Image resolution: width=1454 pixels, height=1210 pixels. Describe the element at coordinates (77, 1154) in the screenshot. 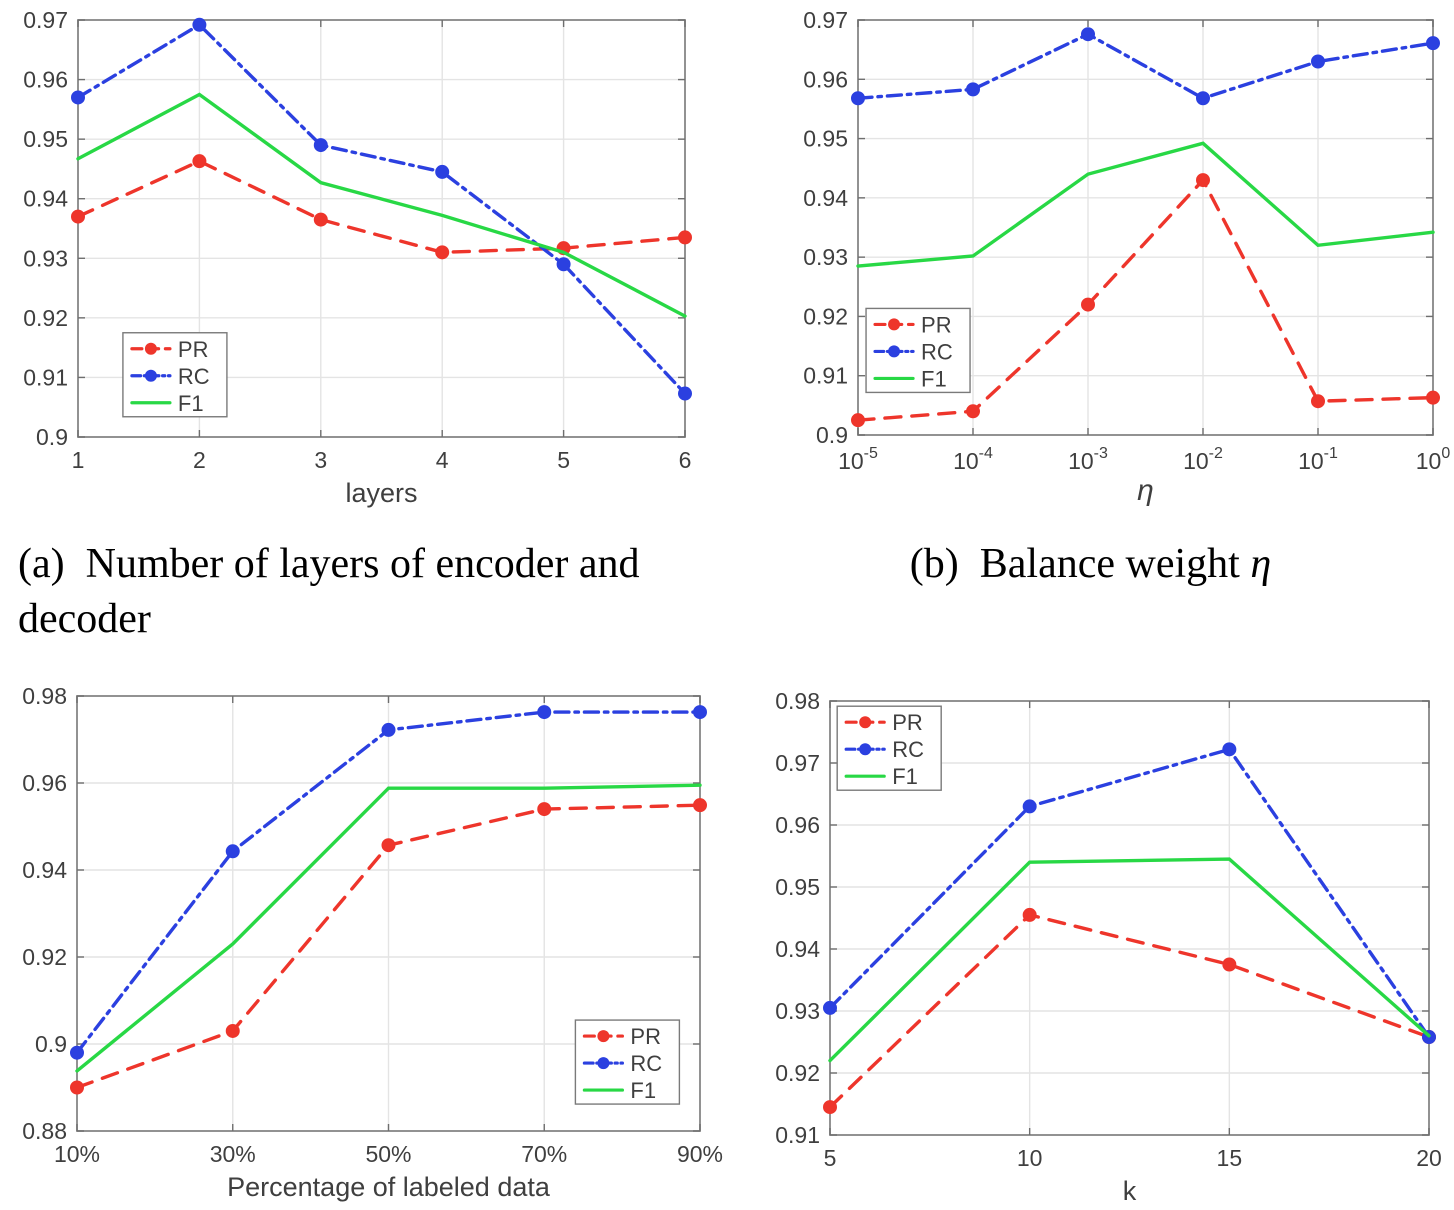

I see `x-tick-label: 10%` at that location.